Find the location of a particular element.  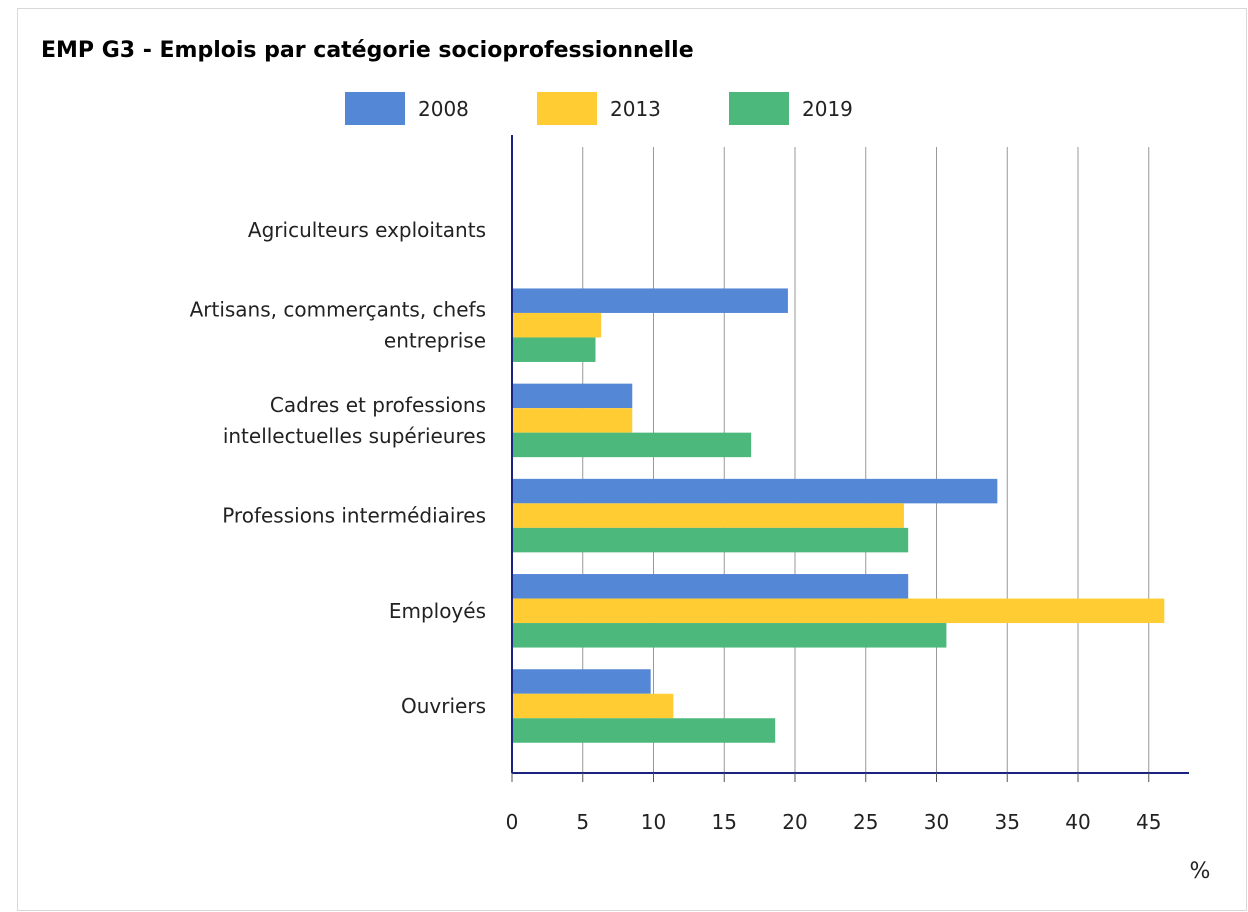

x-tick-label-20: 20 is located at coordinates (794, 822).